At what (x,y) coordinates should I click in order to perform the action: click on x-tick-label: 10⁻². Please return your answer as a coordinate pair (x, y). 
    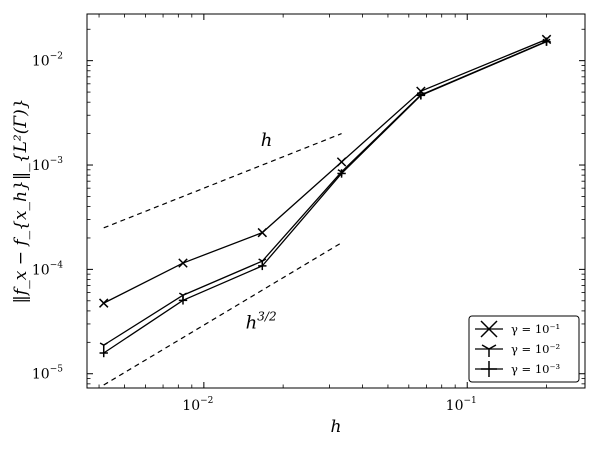
    Looking at the image, I should click on (197, 405).